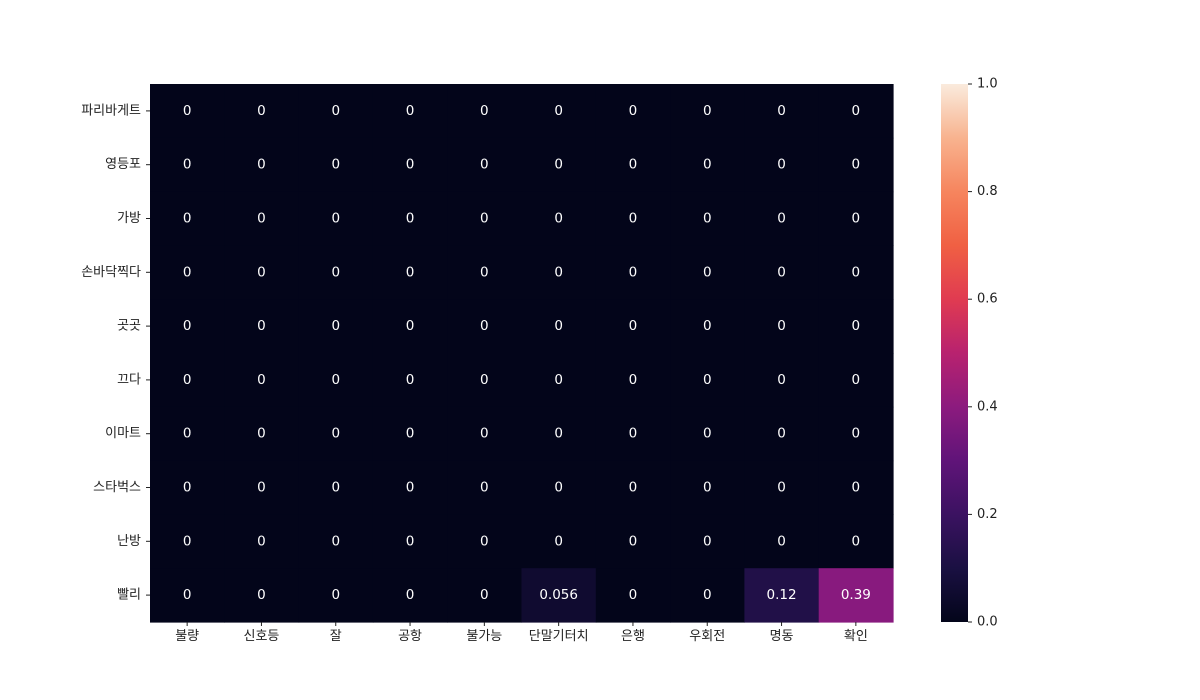  Describe the element at coordinates (111, 110) in the screenshot. I see `y-tick-label: 파리바게트` at that location.